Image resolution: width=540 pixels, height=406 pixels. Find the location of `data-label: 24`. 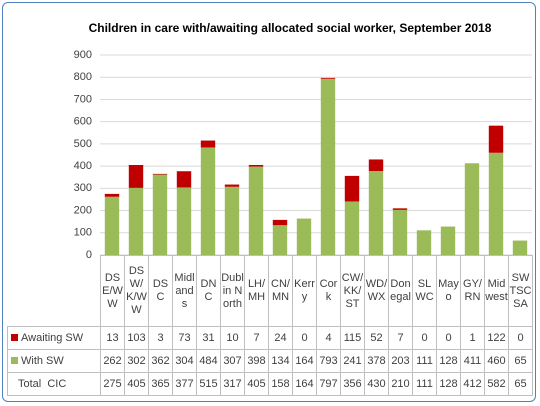

data-label: 24 is located at coordinates (280, 338).